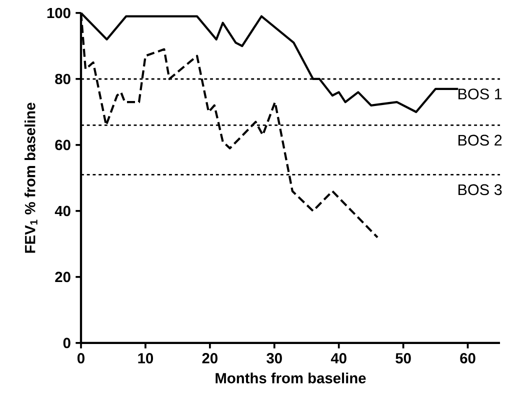 This screenshot has width=512, height=413. I want to click on ref-line-label: BOS 3, so click(480, 190).